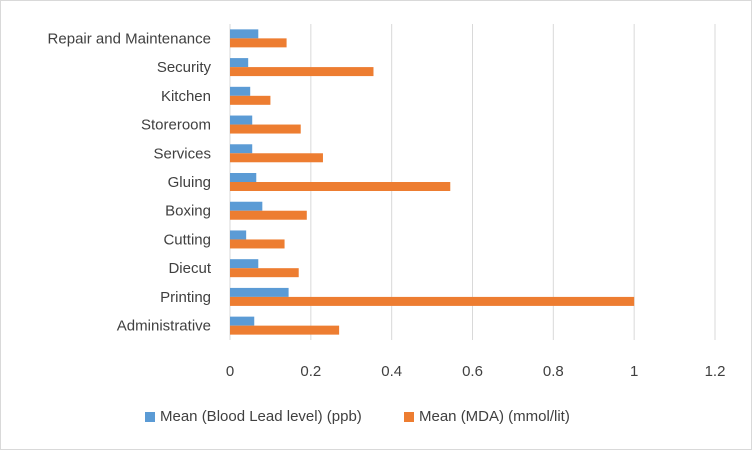  What do you see at coordinates (184, 67) in the screenshot?
I see `category-label: Security` at bounding box center [184, 67].